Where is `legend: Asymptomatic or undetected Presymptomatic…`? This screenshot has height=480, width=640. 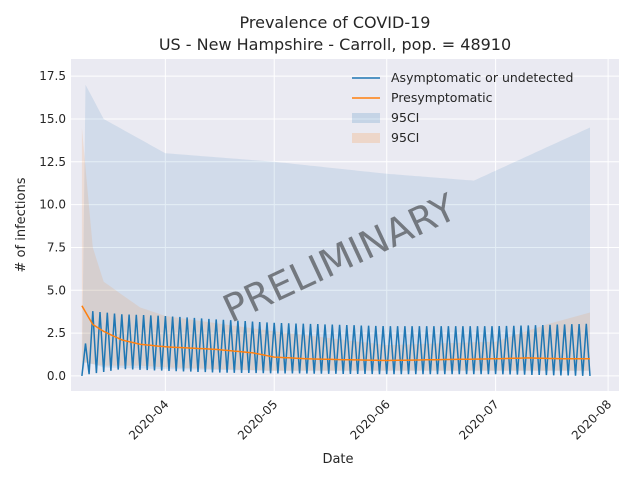 legend: Asymptomatic or undetected Presymptomatic… is located at coordinates (462, 107).